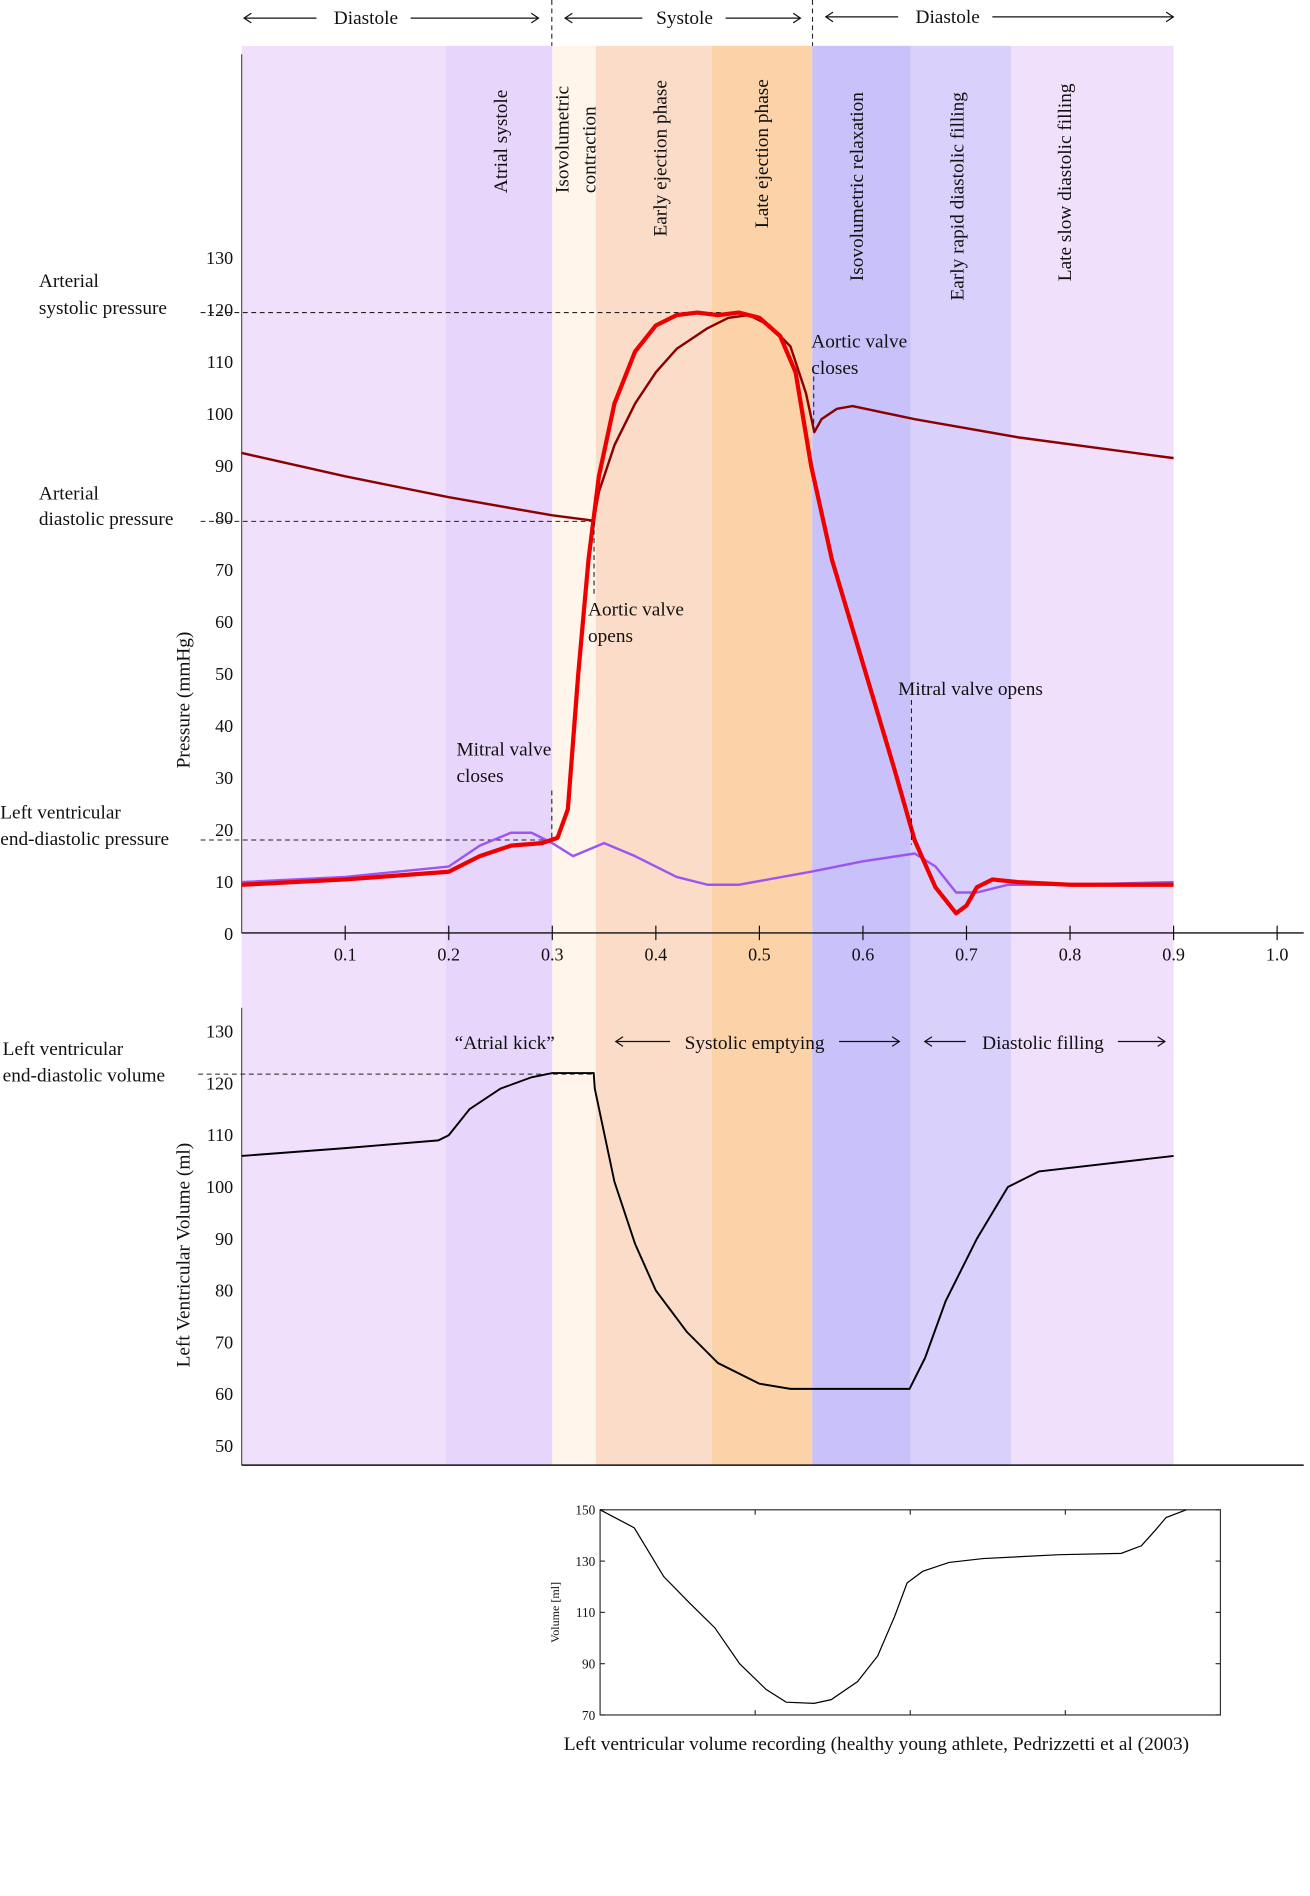 The height and width of the screenshot is (1896, 1310). I want to click on y-tick-label: 110, so click(220, 362).